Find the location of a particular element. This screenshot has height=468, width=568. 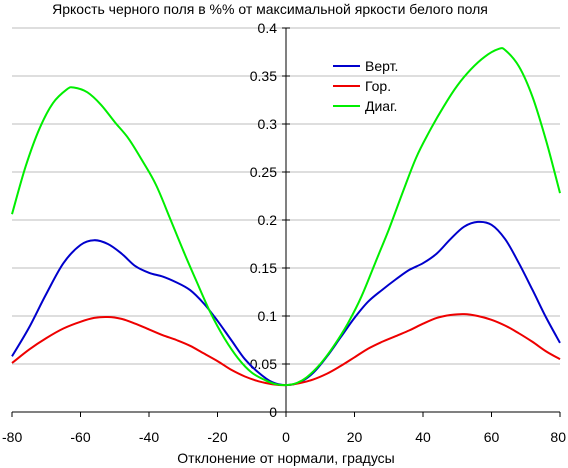

legend-label: Верт. is located at coordinates (381, 66).